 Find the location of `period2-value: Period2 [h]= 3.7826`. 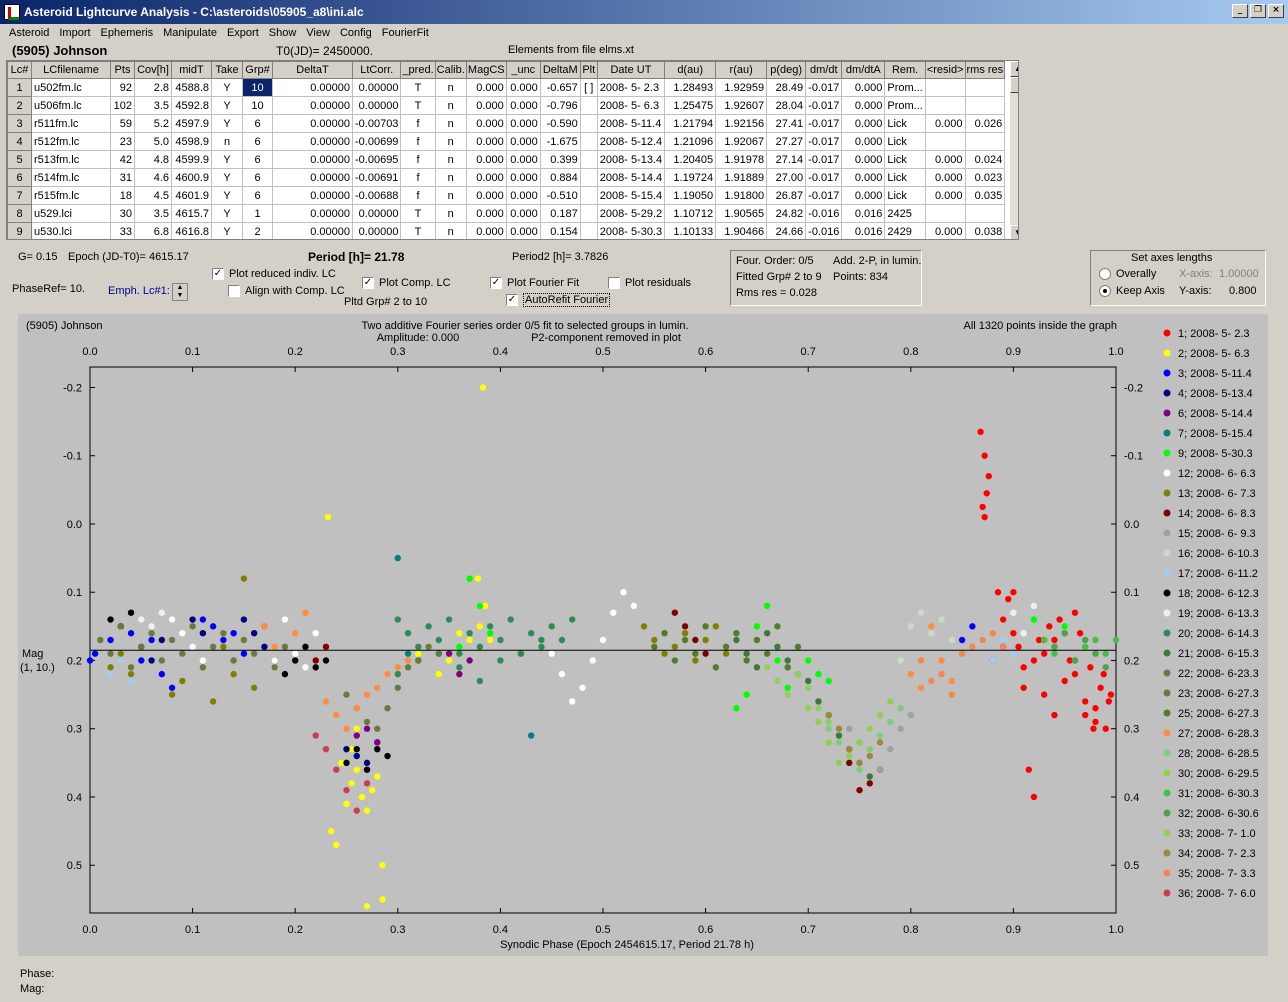

period2-value: Period2 [h]= 3.7826 is located at coordinates (560, 257).